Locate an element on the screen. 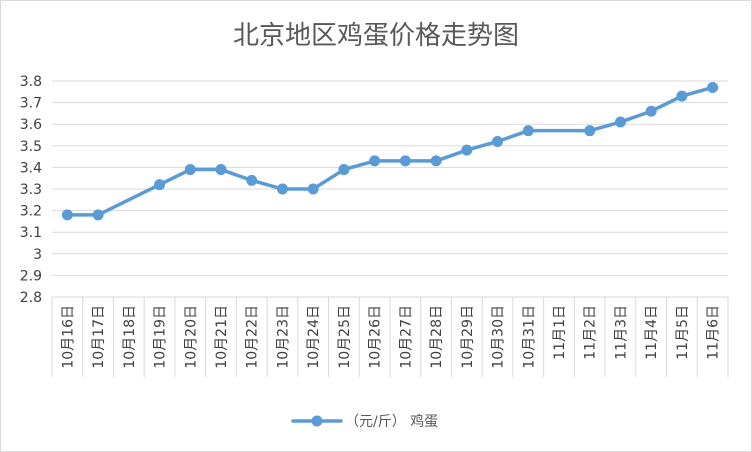  x-tick-label: 11月6日 is located at coordinates (714, 332).